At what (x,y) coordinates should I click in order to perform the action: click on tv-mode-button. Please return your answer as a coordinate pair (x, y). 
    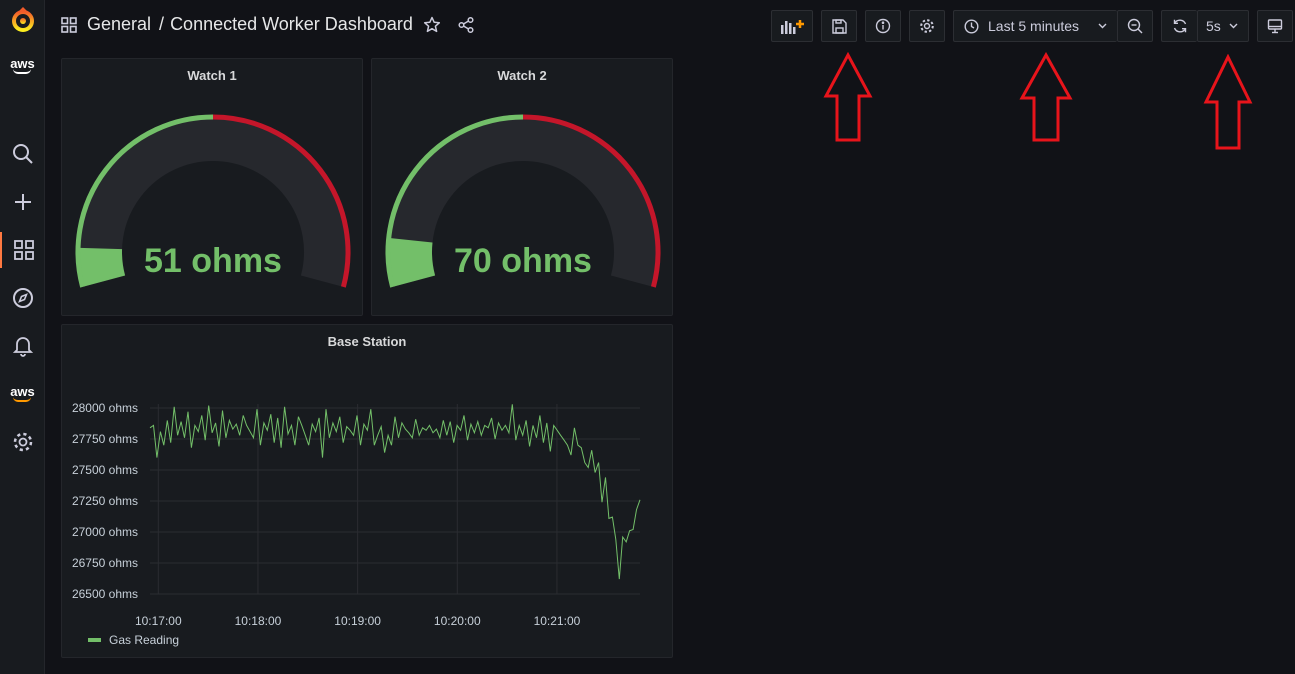
    Looking at the image, I should click on (1275, 26).